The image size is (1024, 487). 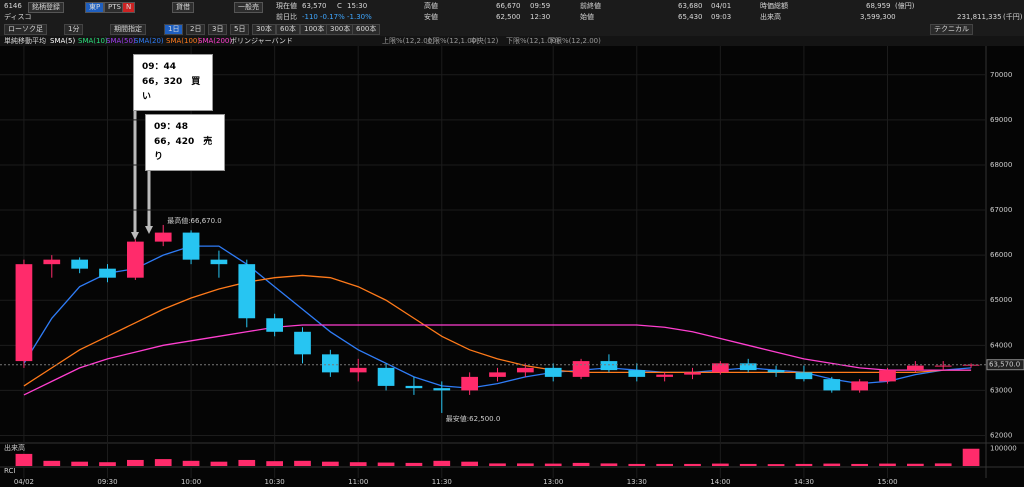 What do you see at coordinates (183, 7) in the screenshot?
I see `header-button: 貸借` at bounding box center [183, 7].